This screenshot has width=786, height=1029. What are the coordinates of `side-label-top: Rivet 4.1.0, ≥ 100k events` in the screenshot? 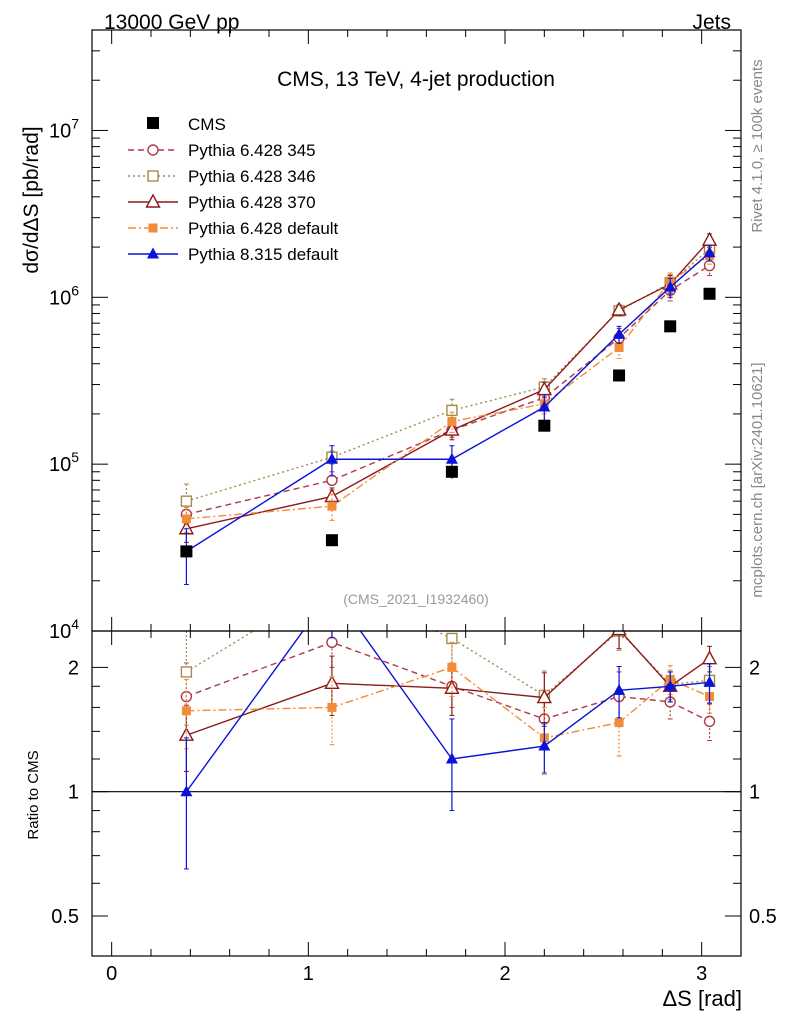 It's located at (757, 145).